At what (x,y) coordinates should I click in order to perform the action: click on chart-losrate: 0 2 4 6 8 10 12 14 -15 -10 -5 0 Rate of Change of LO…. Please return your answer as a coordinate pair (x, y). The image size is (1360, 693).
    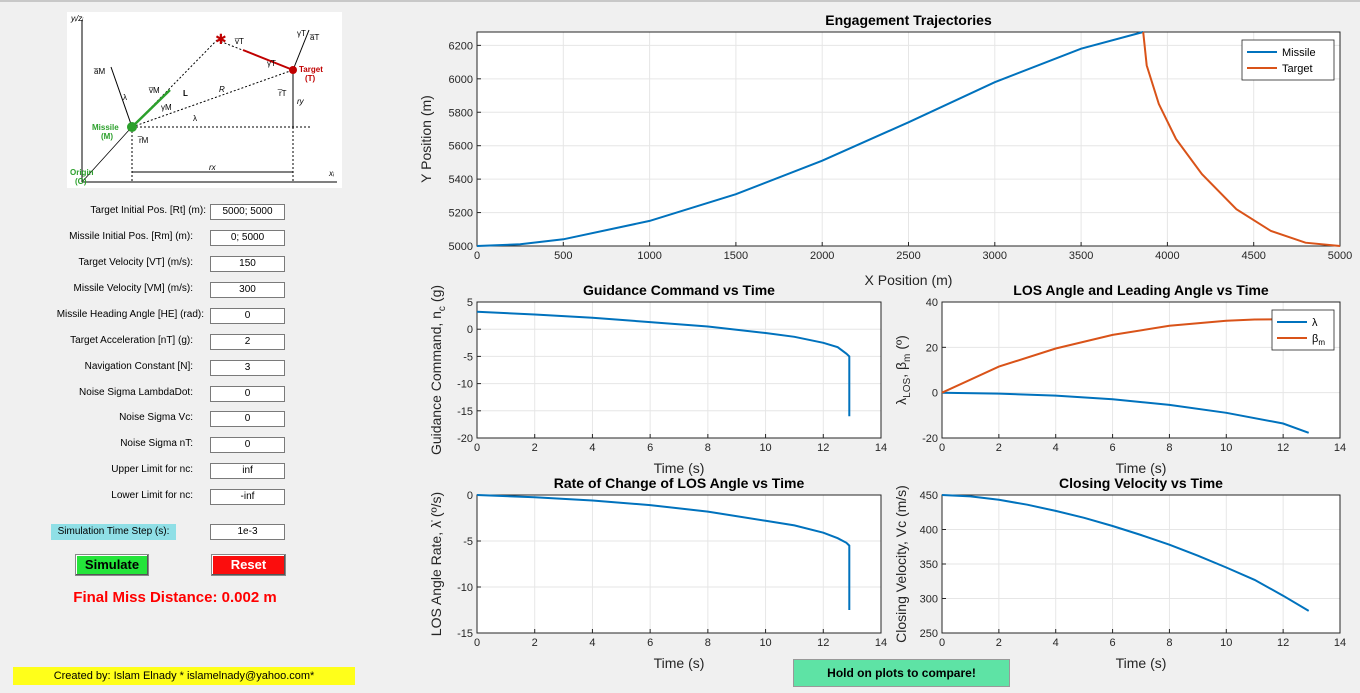
    Looking at the image, I should click on (657, 573).